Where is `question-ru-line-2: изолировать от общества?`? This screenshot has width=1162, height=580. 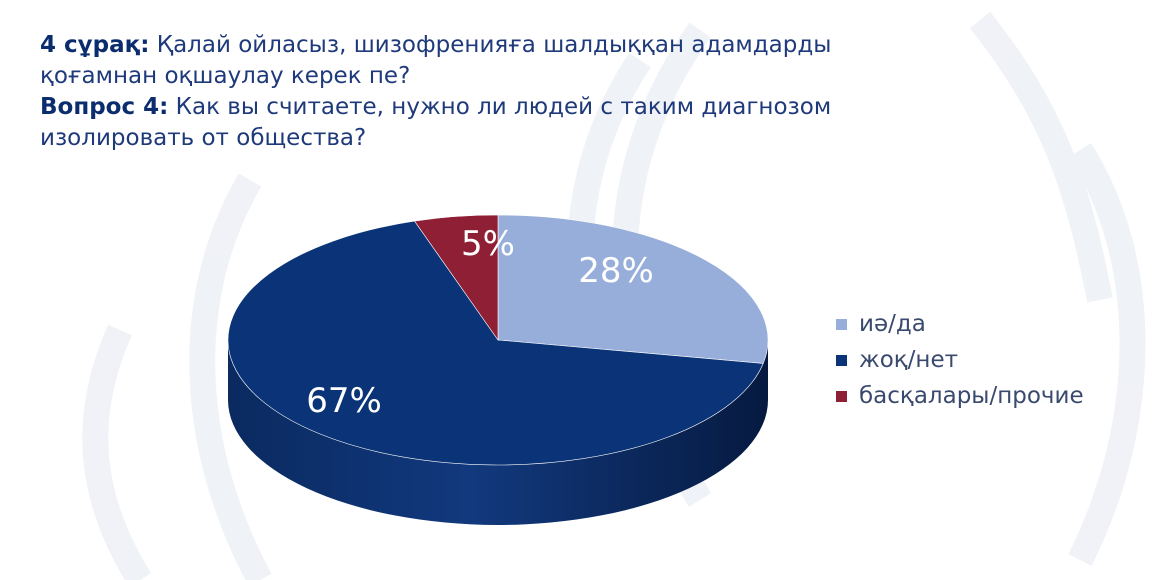
question-ru-line-2: изолировать от общества? is located at coordinates (203, 138).